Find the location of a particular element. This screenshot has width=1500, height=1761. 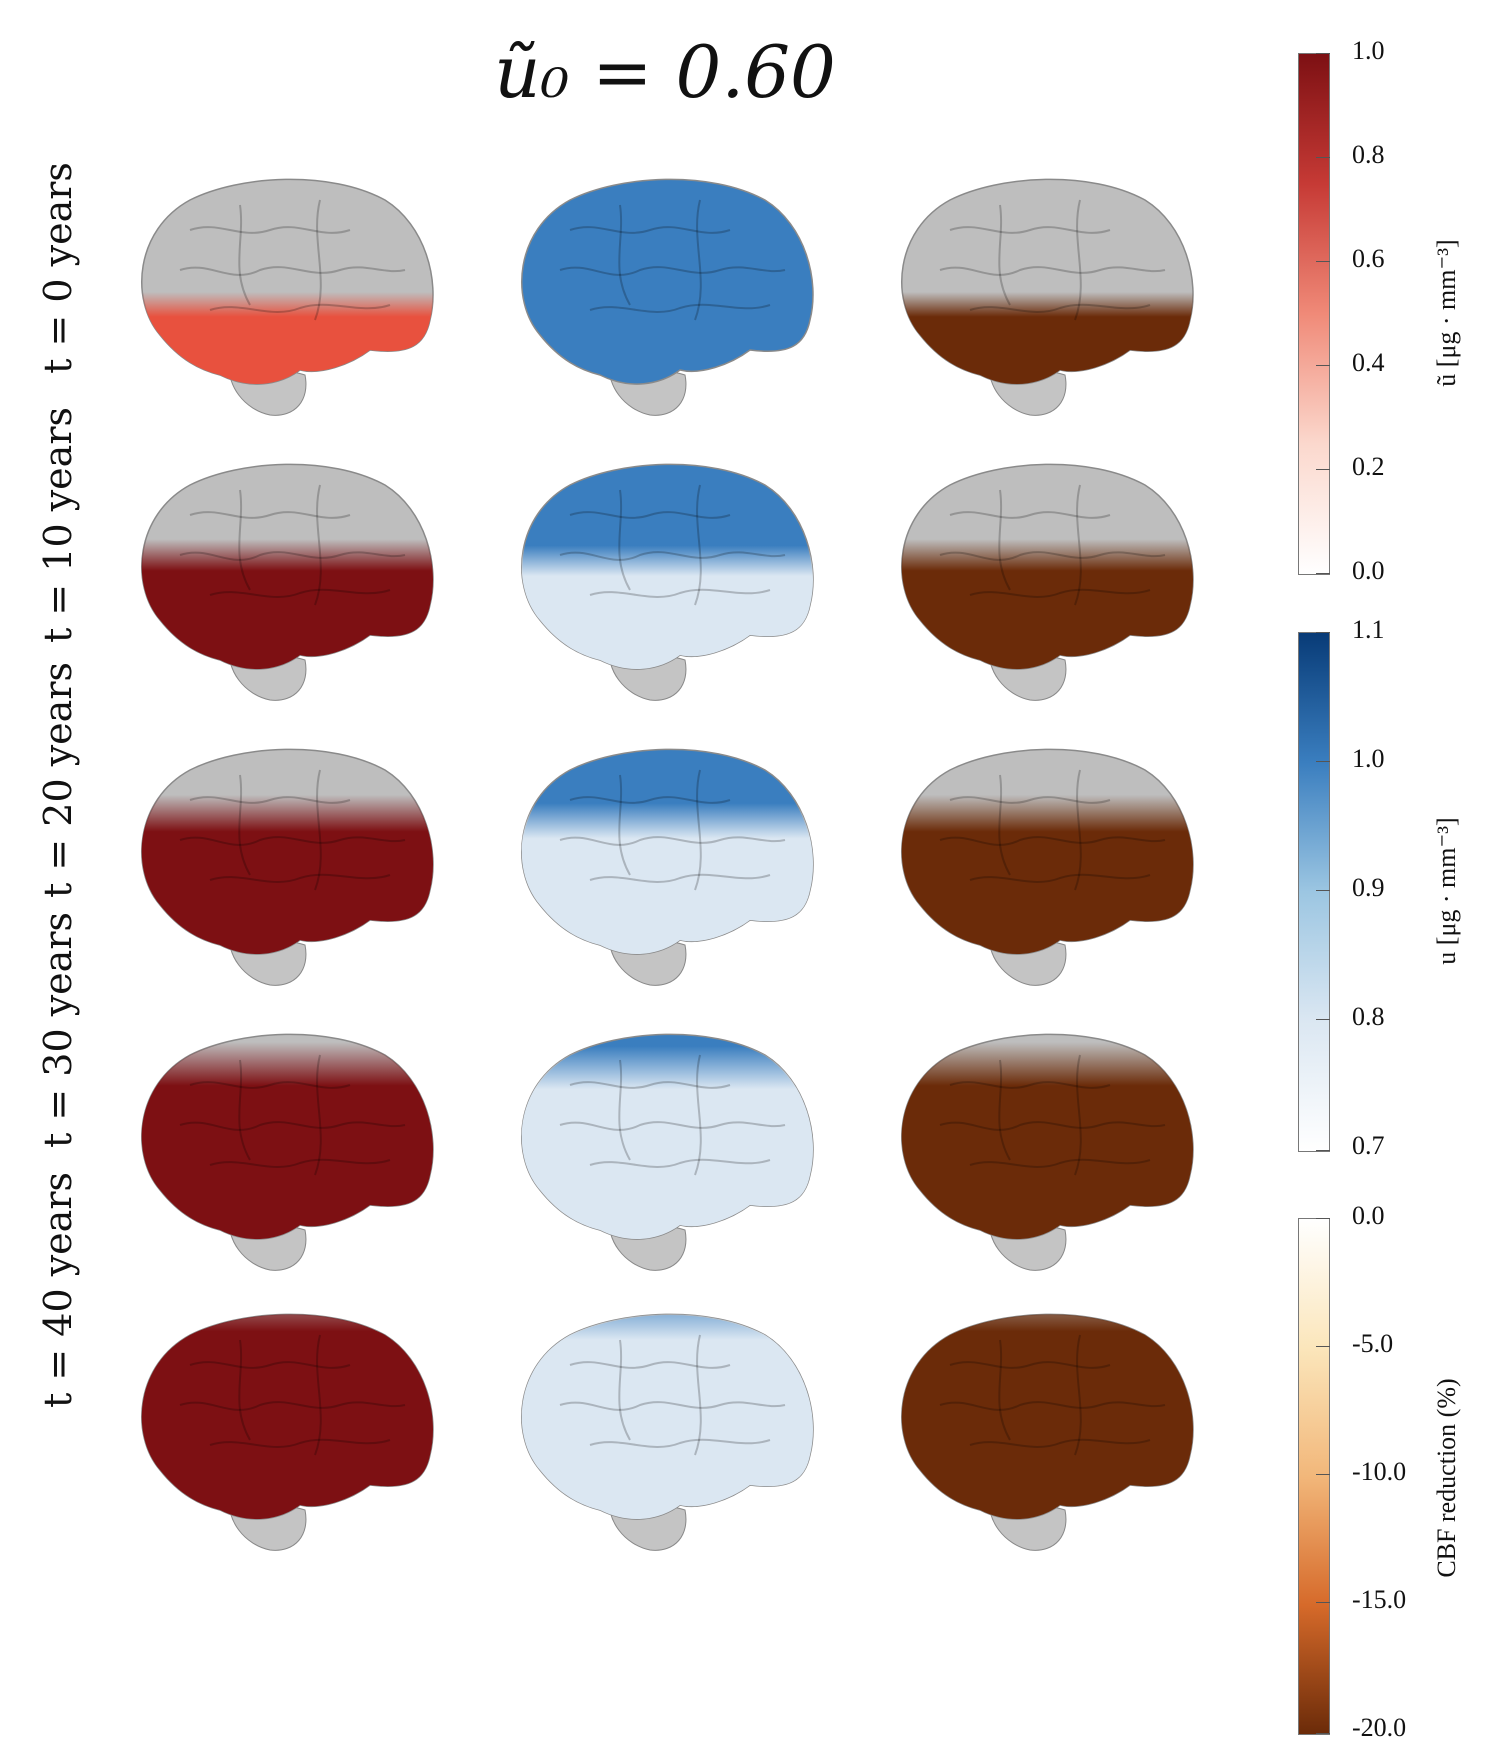

cbar2-tick-3: -15.0 is located at coordinates (1379, 1599).